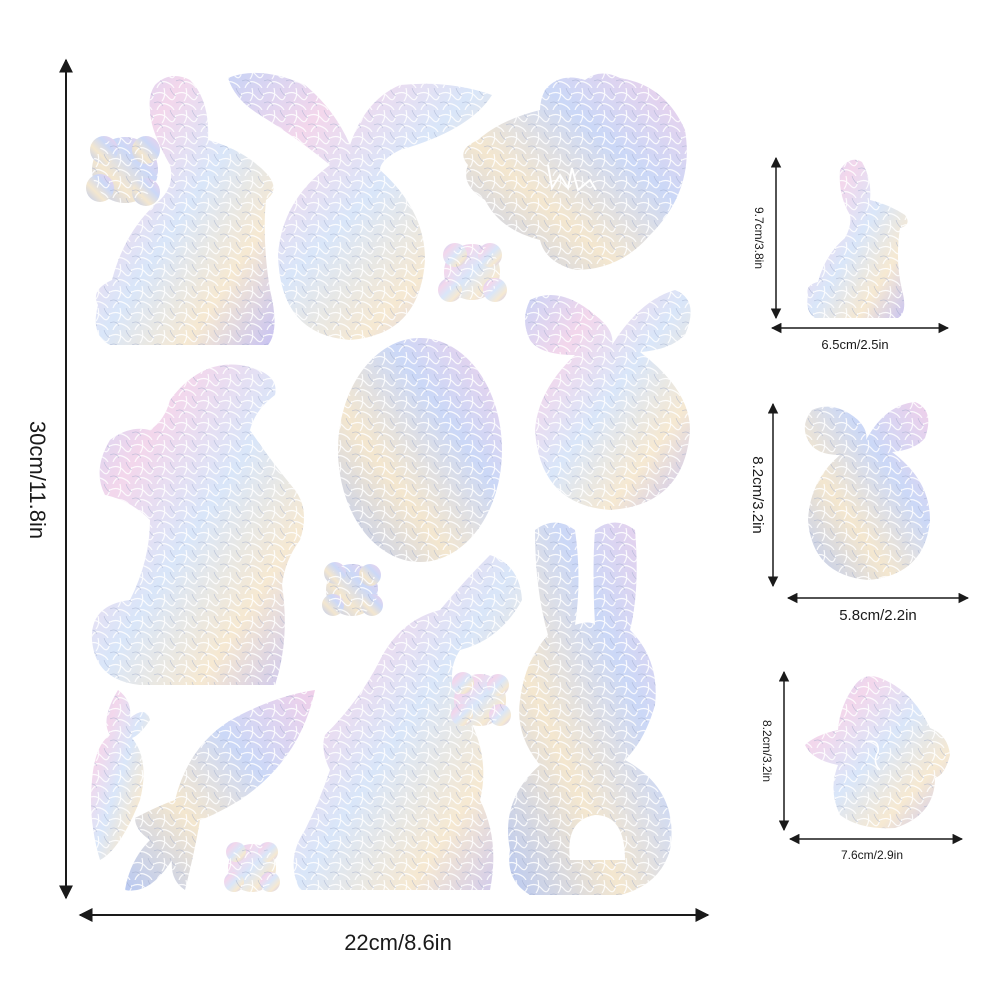  Describe the element at coordinates (185, 210) in the screenshot. I see `sitting-bunny-sticker` at that location.